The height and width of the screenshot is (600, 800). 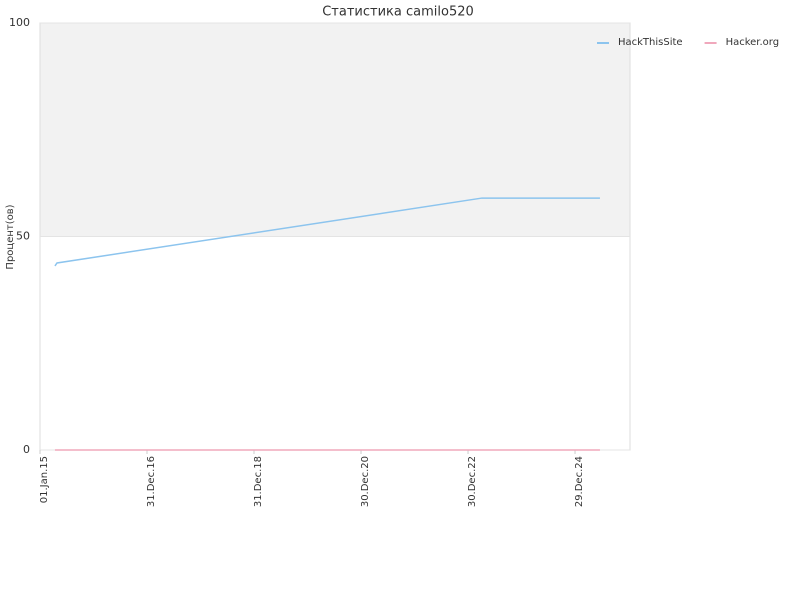 What do you see at coordinates (327, 232) in the screenshot?
I see `series-line` at bounding box center [327, 232].